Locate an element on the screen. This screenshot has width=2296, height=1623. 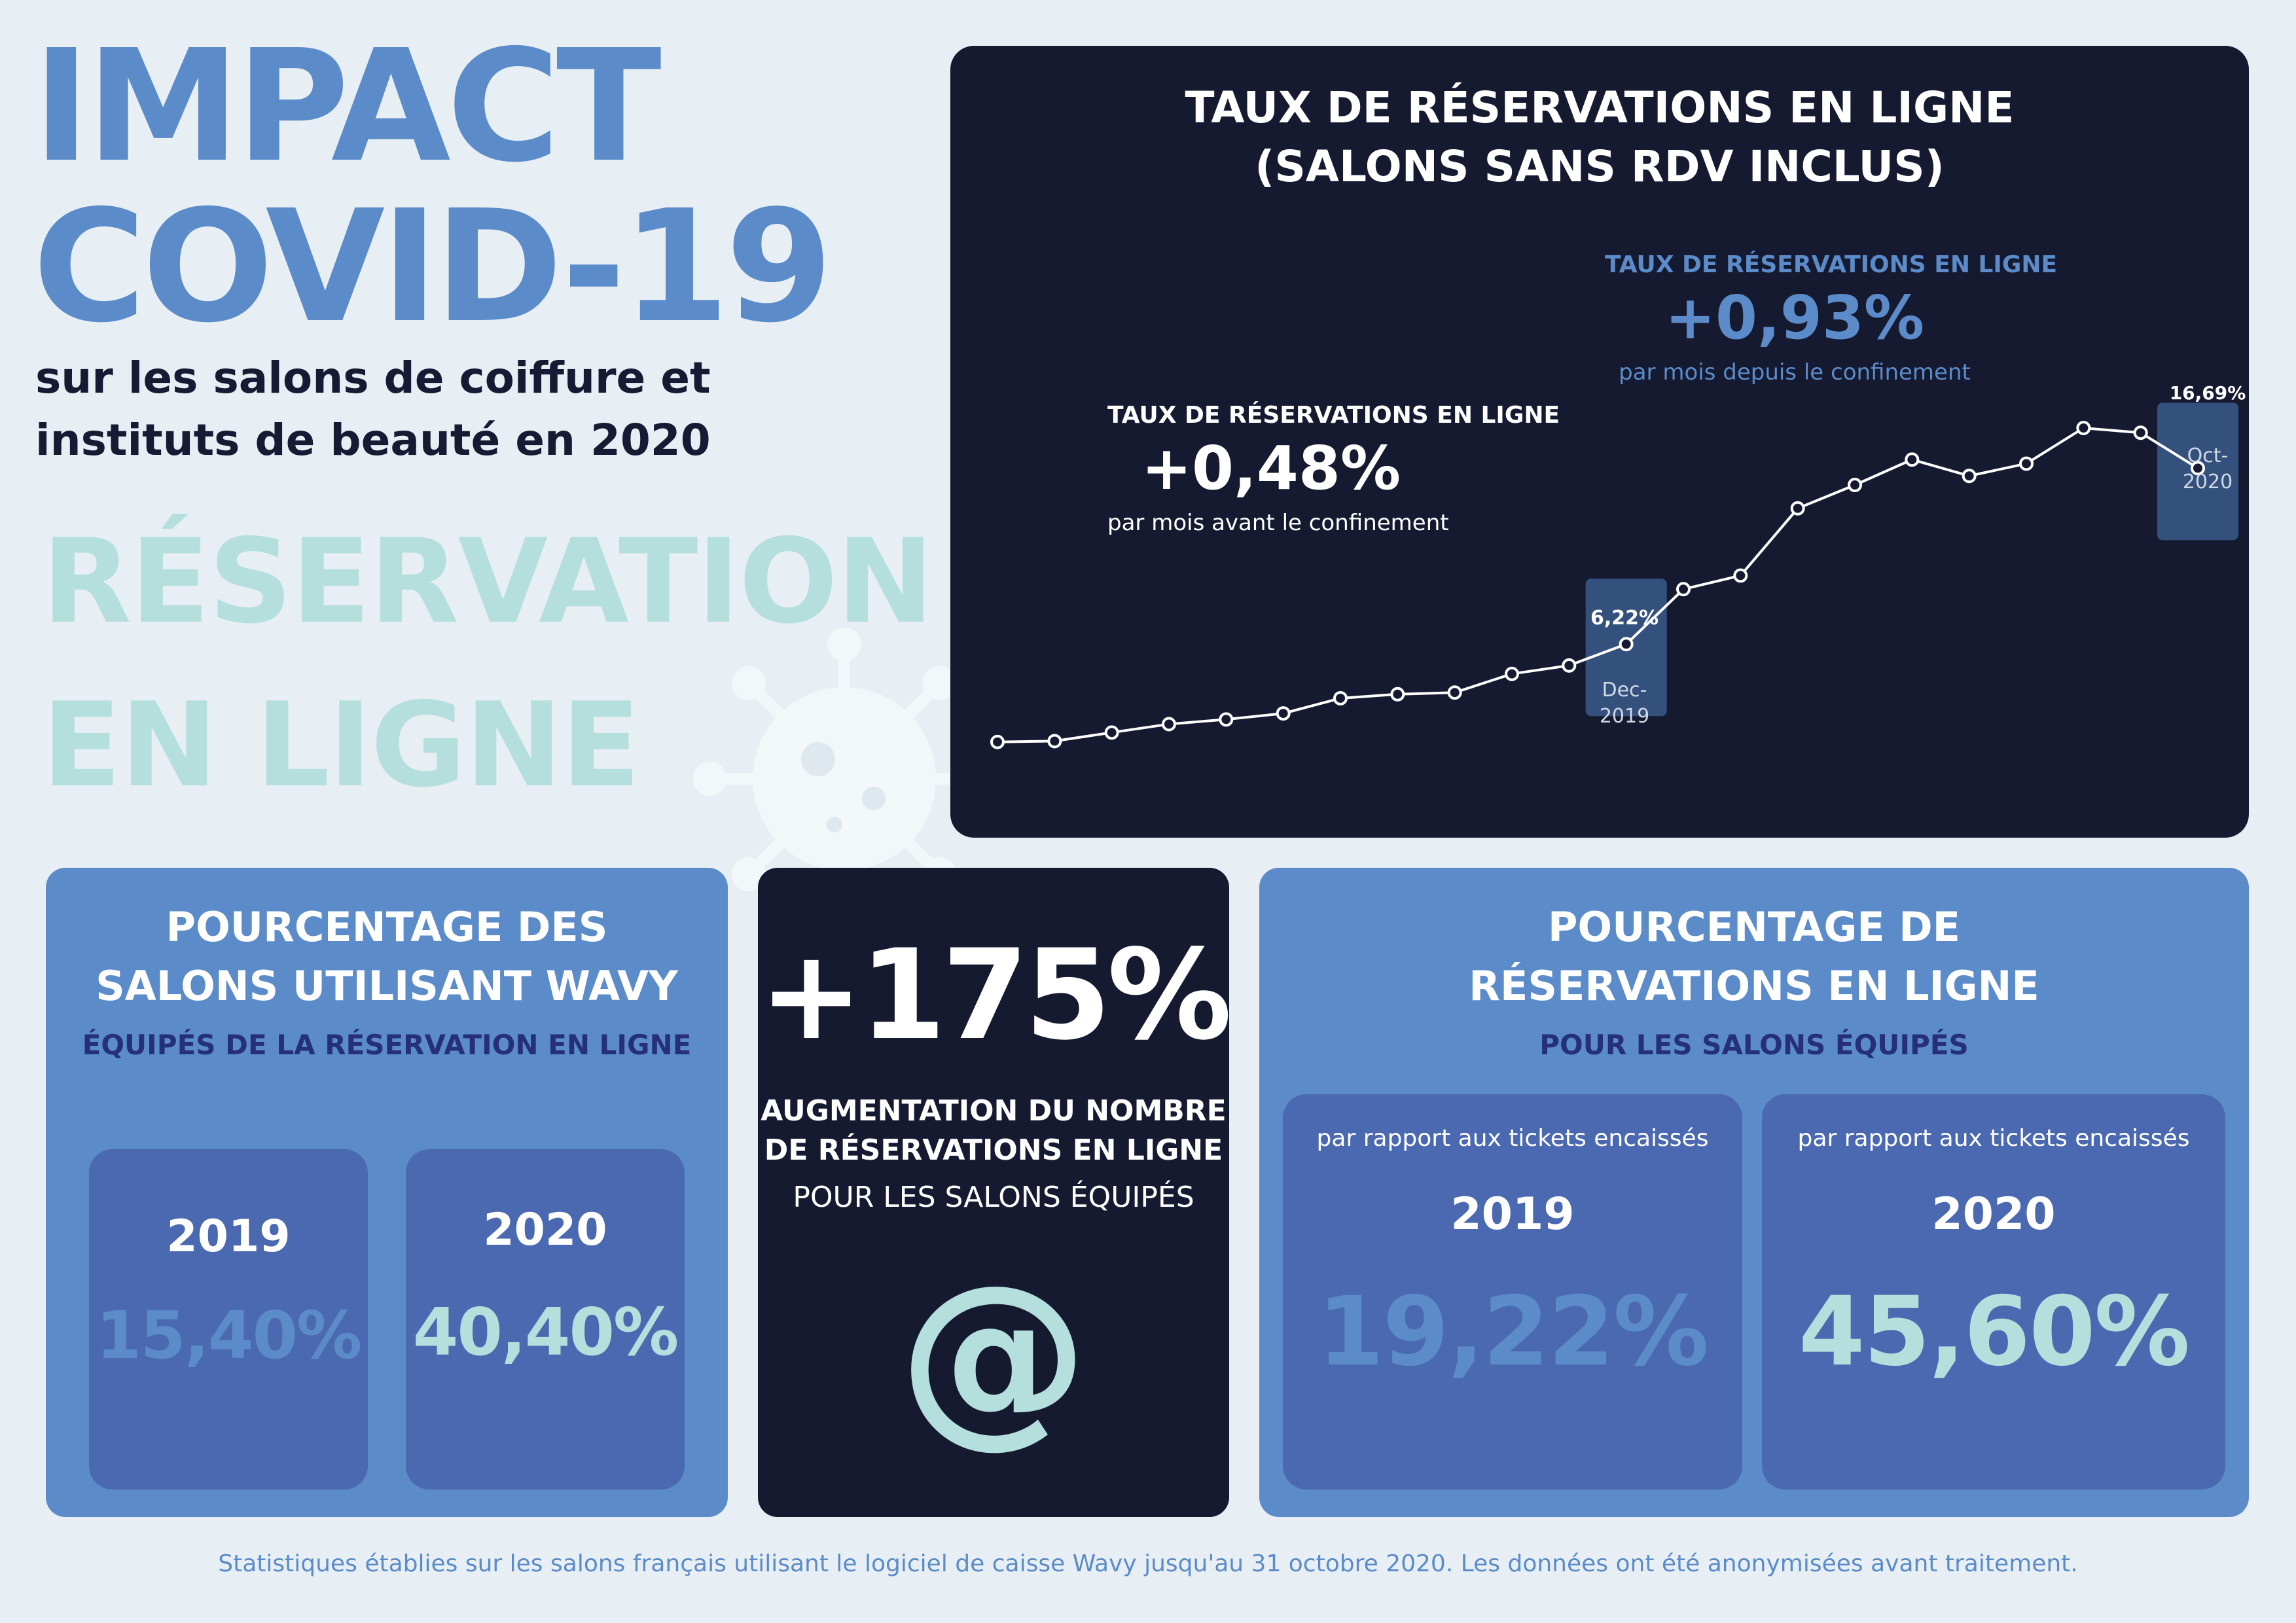
line-chart is located at coordinates (1614, 575).